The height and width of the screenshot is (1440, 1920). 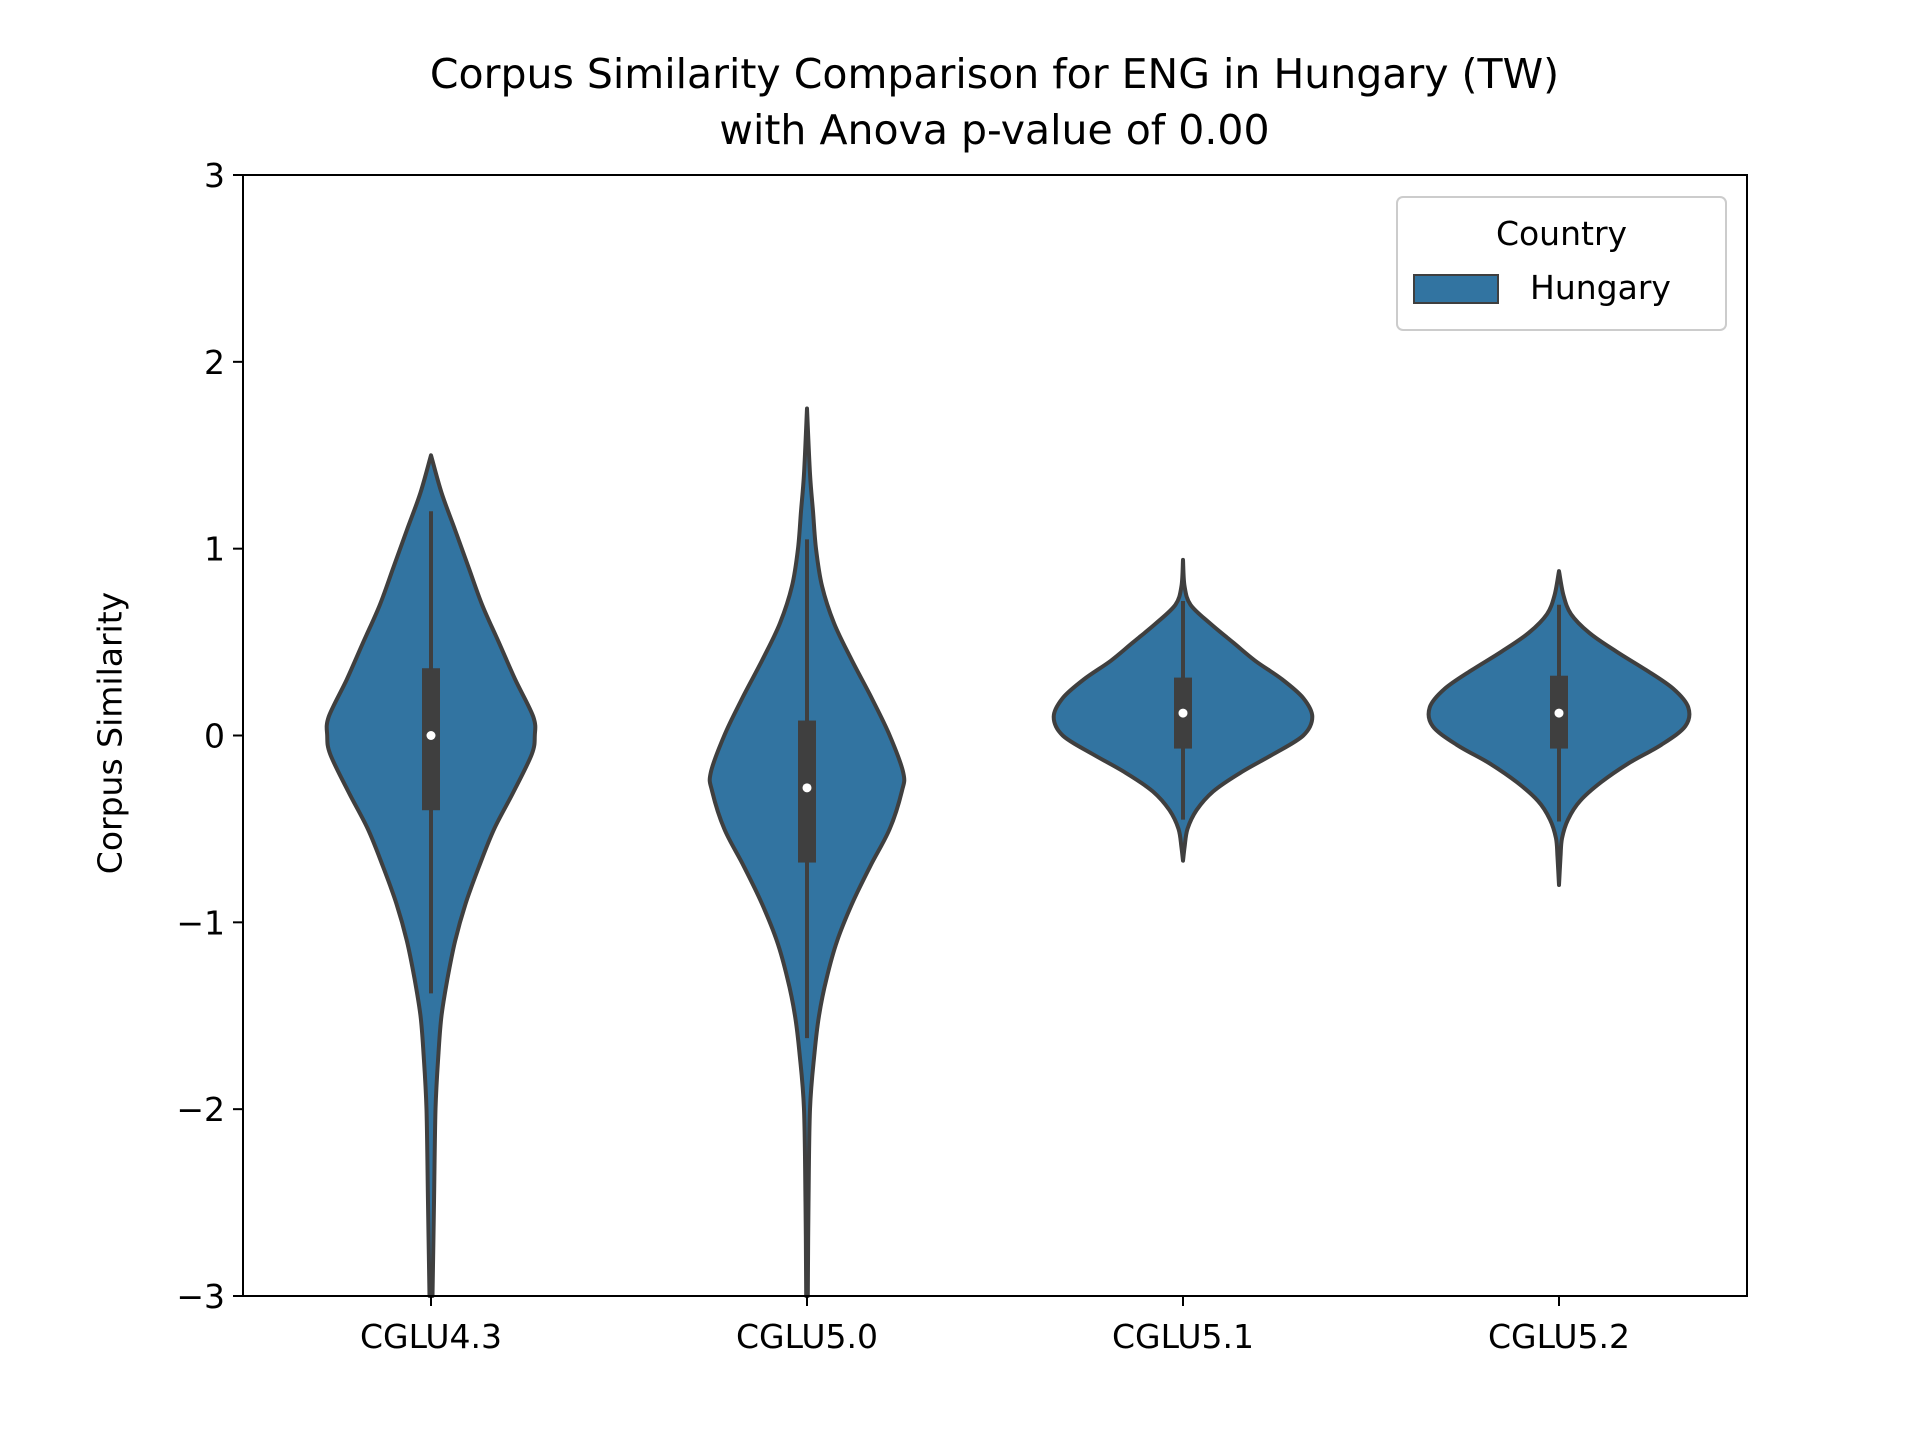 What do you see at coordinates (214, 549) in the screenshot?
I see `y-tick-label: 1` at bounding box center [214, 549].